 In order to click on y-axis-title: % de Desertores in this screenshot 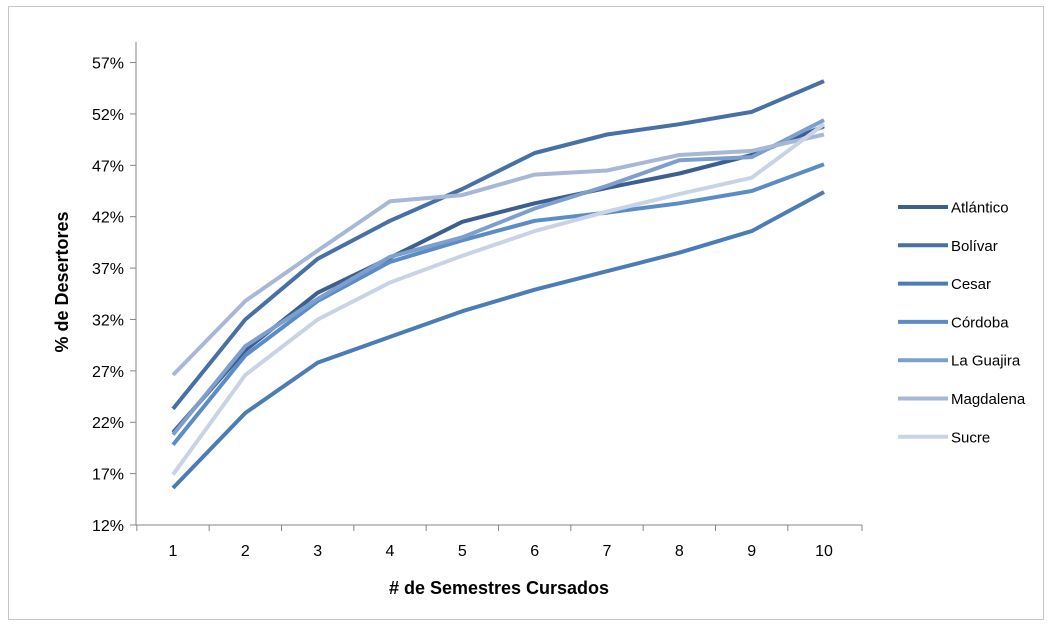, I will do `click(62, 281)`.